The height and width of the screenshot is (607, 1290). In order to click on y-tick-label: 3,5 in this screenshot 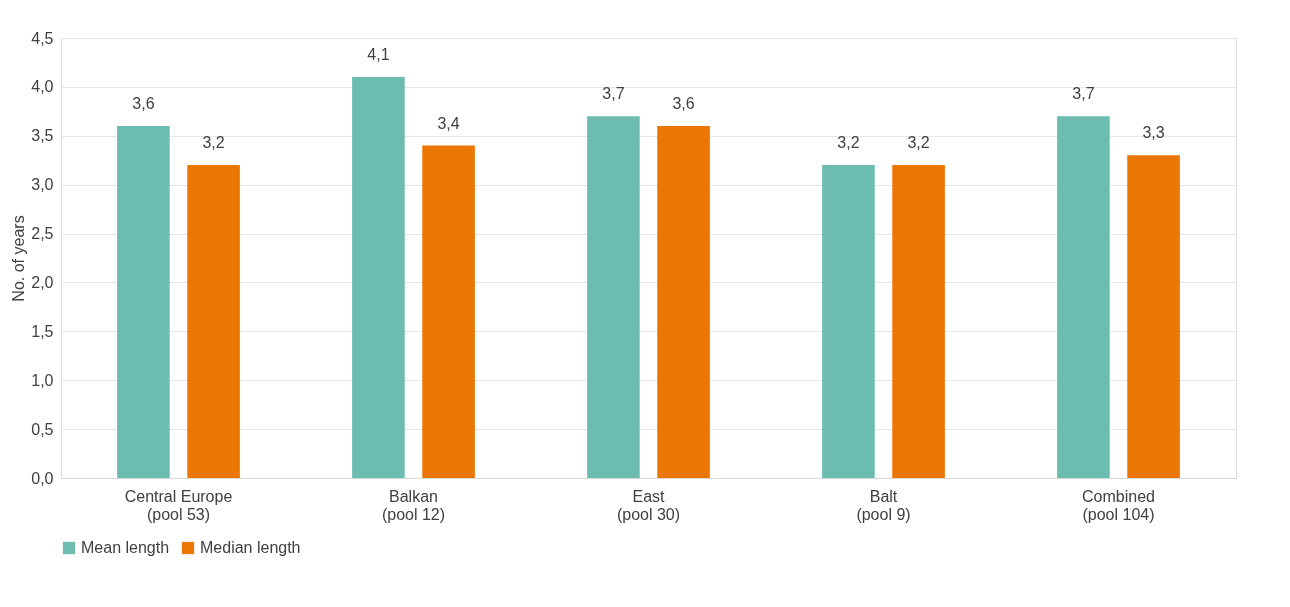, I will do `click(42, 136)`.